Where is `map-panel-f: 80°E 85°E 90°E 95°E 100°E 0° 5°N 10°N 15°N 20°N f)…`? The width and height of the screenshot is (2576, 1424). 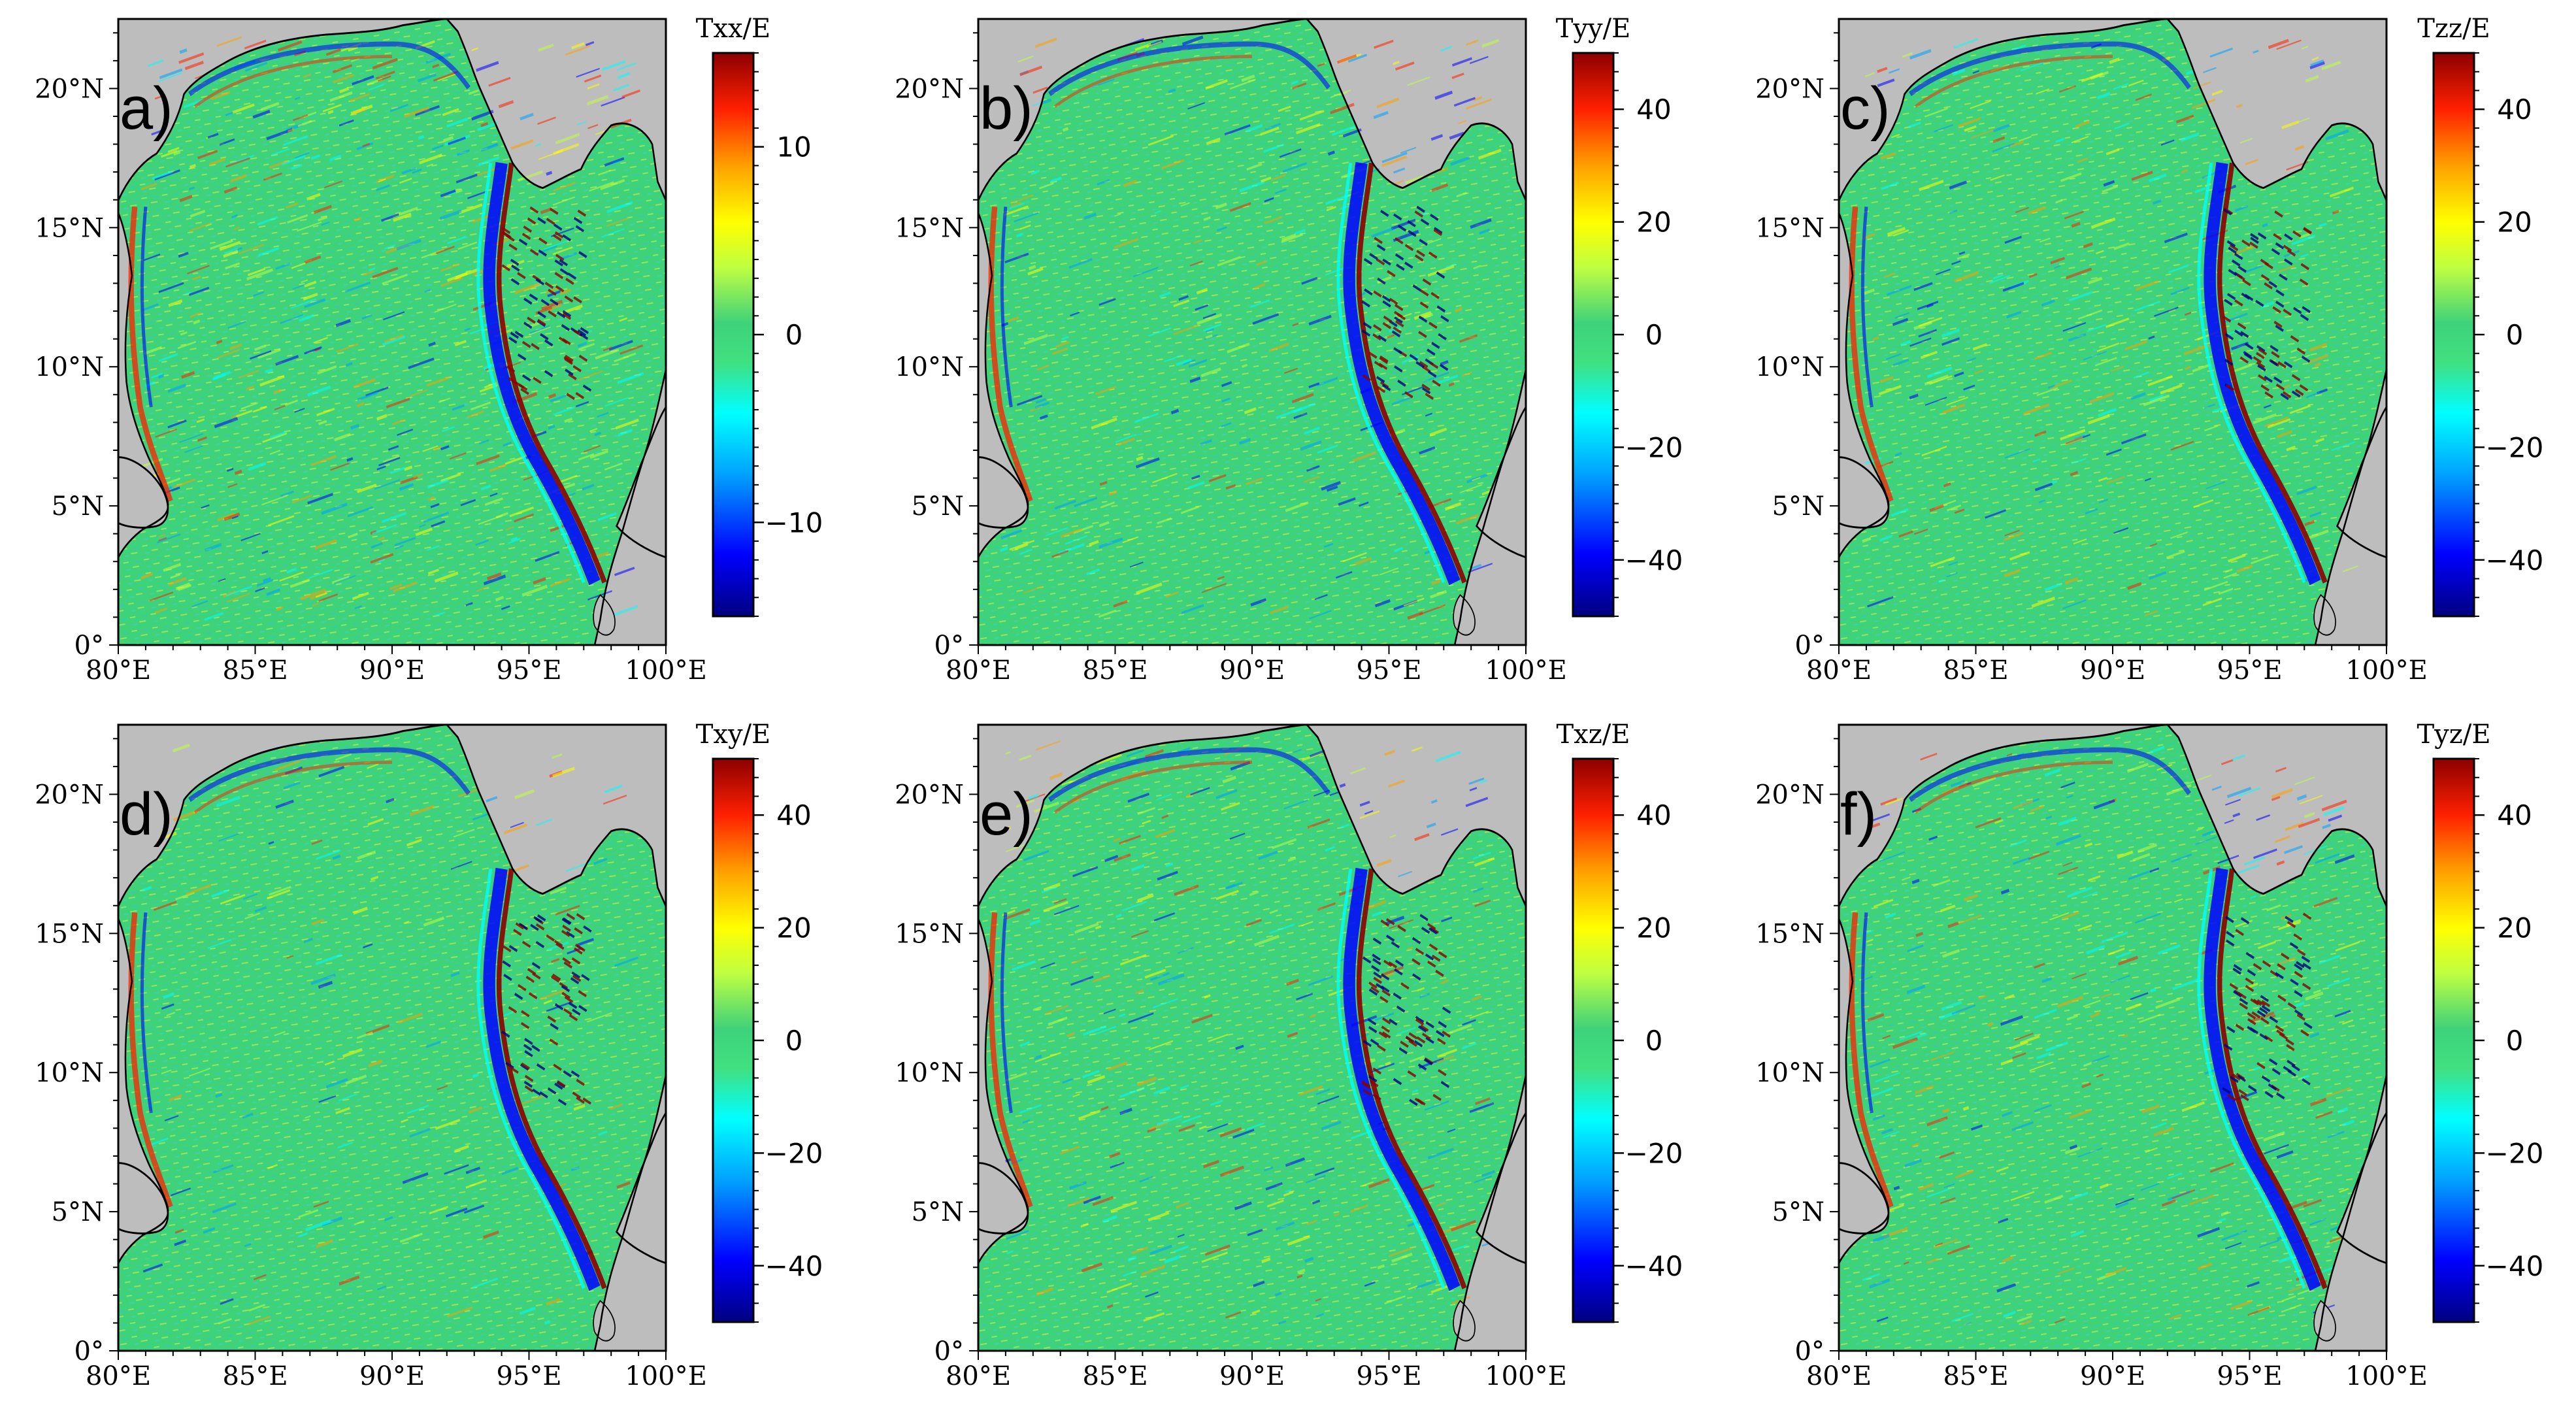 map-panel-f: 80°E 85°E 90°E 95°E 100°E 0° 5°N 10°N 15°N 20°N f)… is located at coordinates (2149, 1055).